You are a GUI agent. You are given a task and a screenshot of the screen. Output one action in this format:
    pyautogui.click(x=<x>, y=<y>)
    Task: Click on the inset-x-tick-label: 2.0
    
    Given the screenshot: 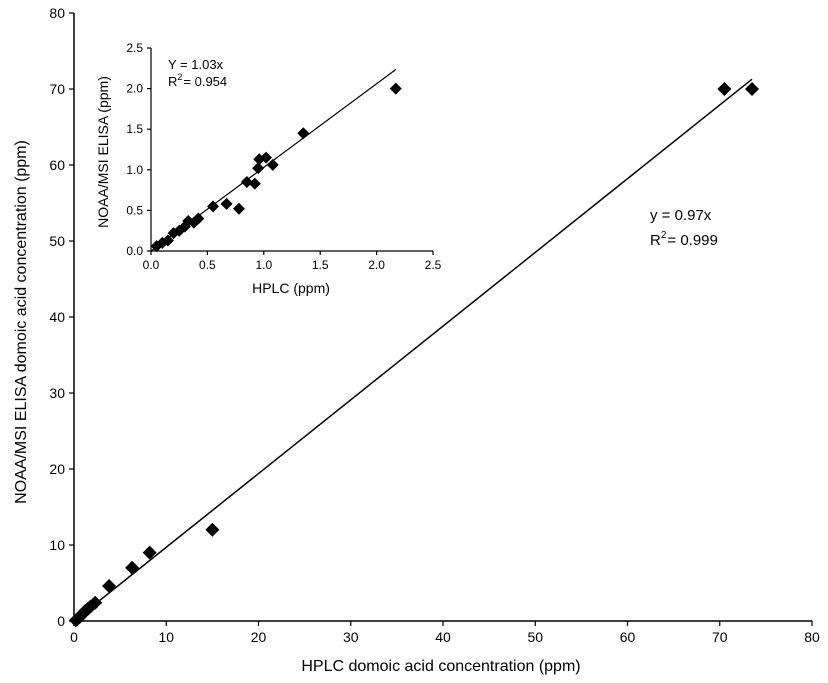 What is the action you would take?
    pyautogui.click(x=376, y=265)
    